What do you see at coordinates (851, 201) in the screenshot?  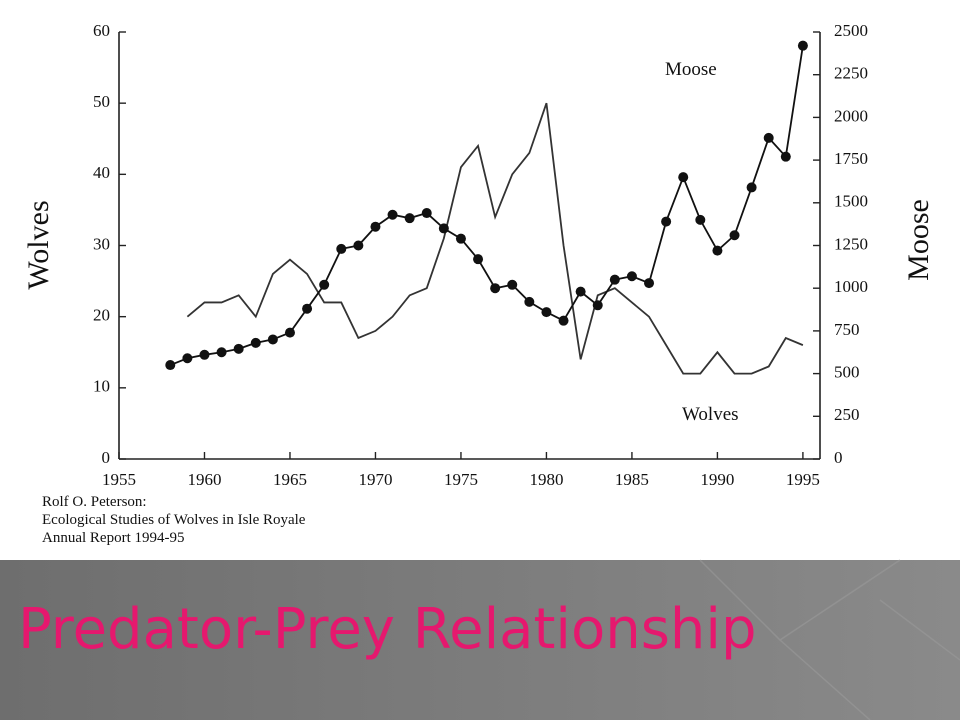 I see `y2-tick-label: 1500` at bounding box center [851, 201].